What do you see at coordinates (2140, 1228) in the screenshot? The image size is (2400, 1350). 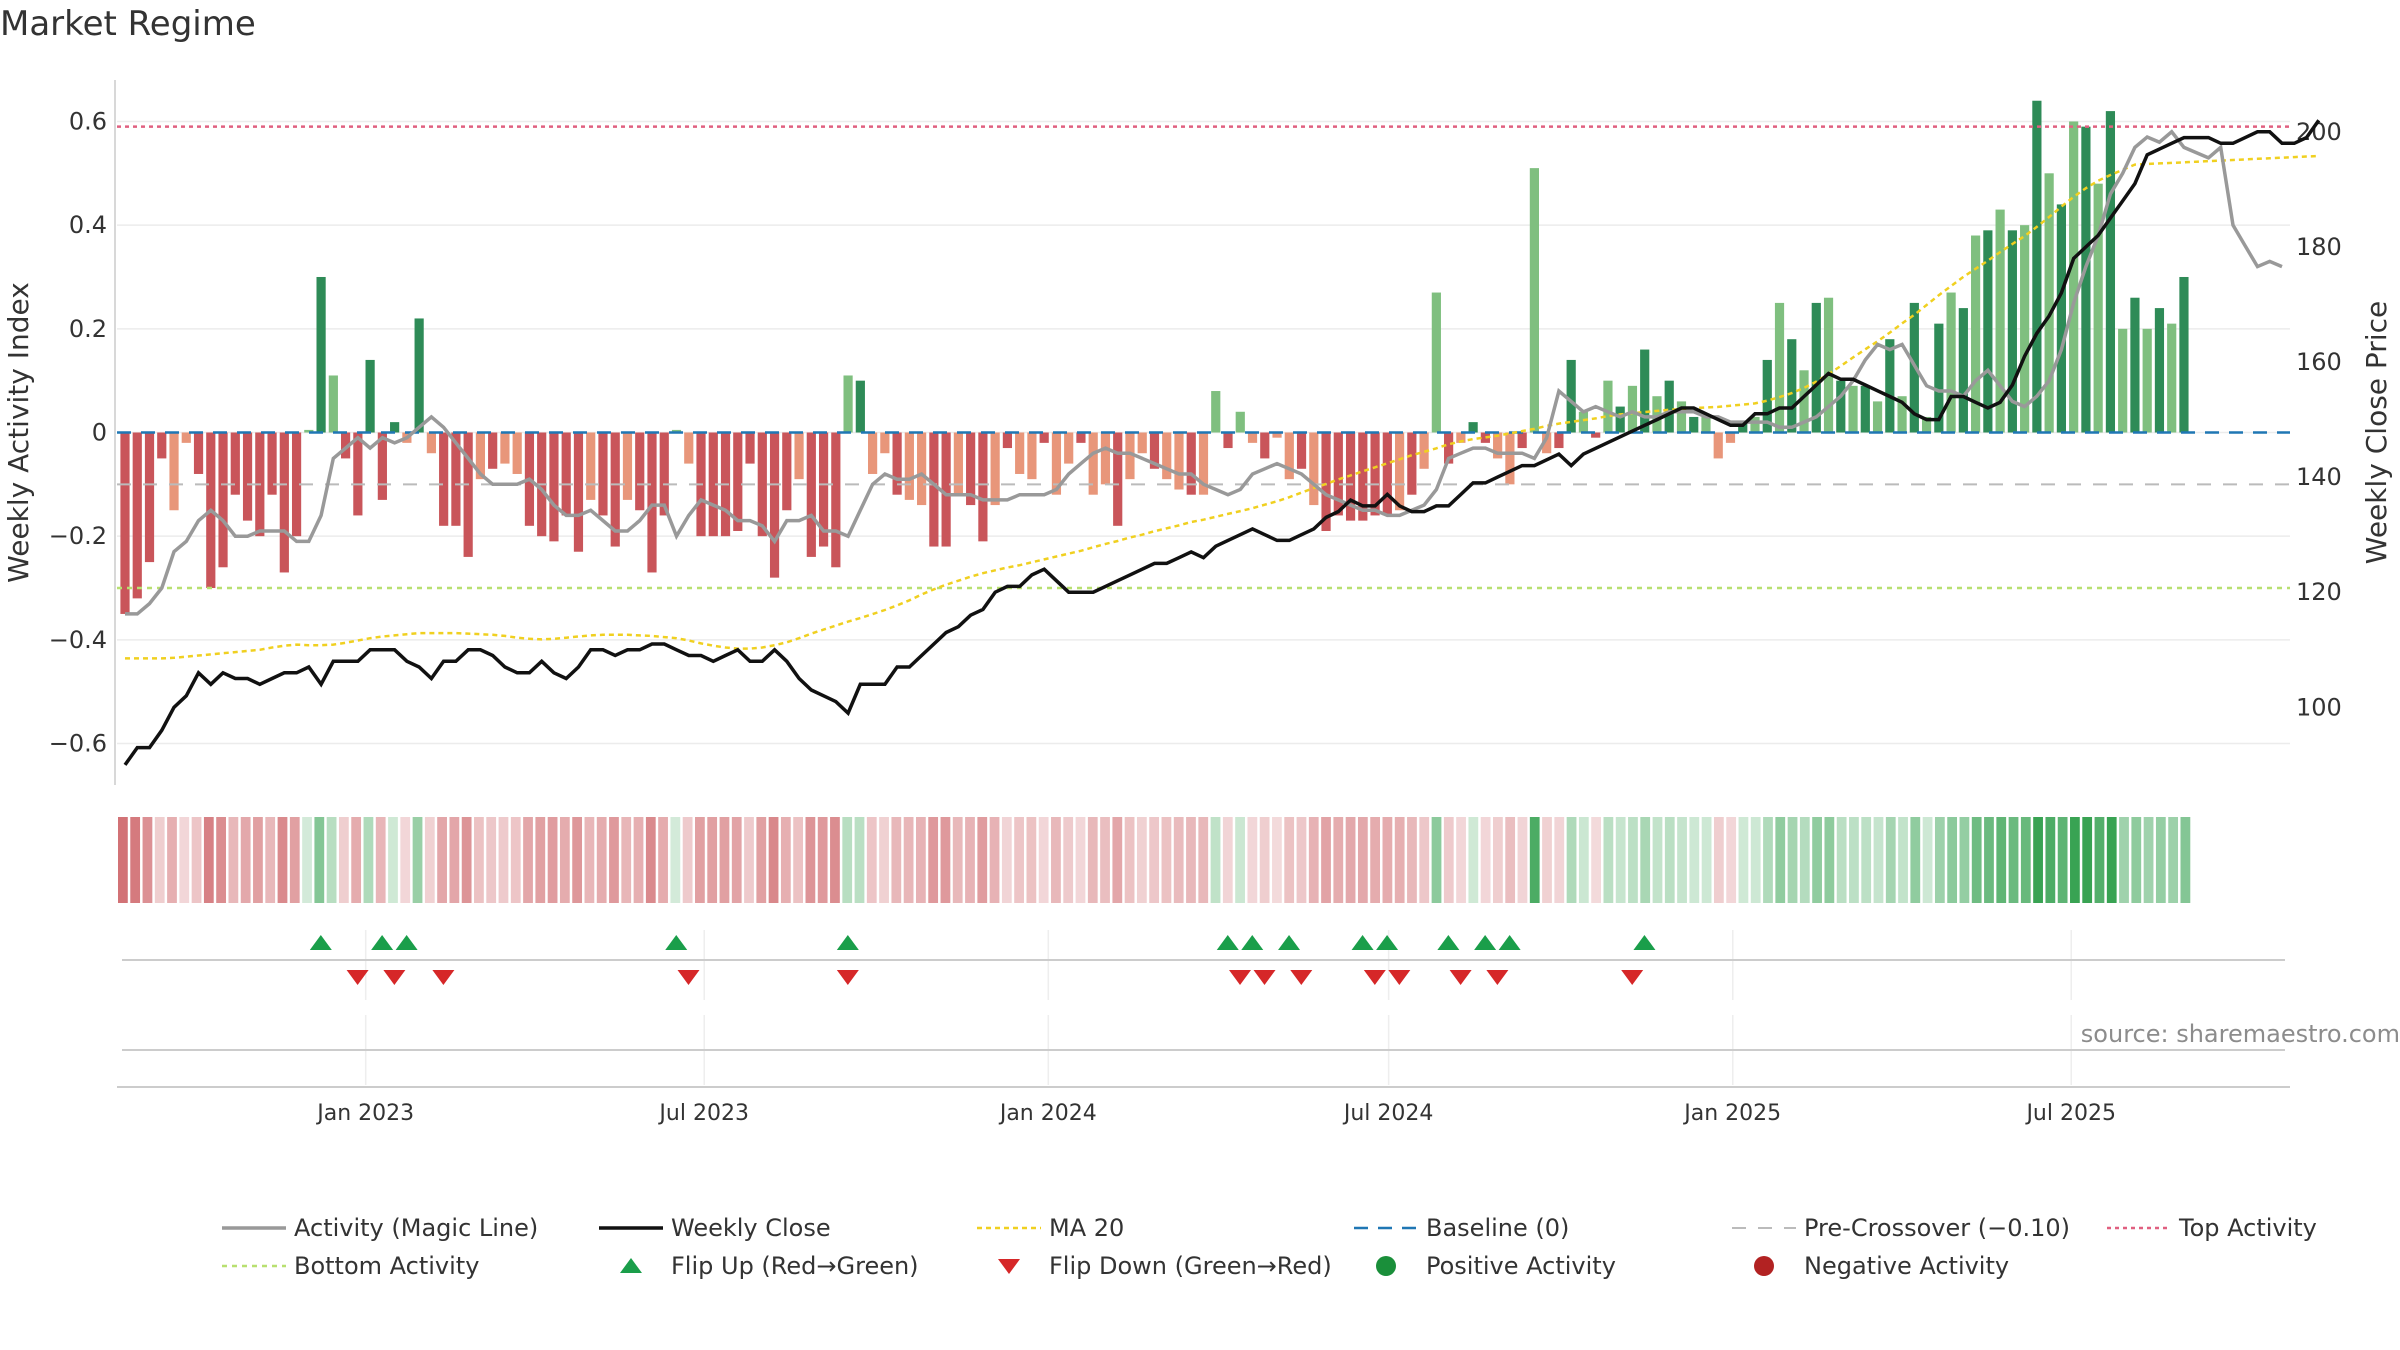 I see `top-legend-swatch` at bounding box center [2140, 1228].